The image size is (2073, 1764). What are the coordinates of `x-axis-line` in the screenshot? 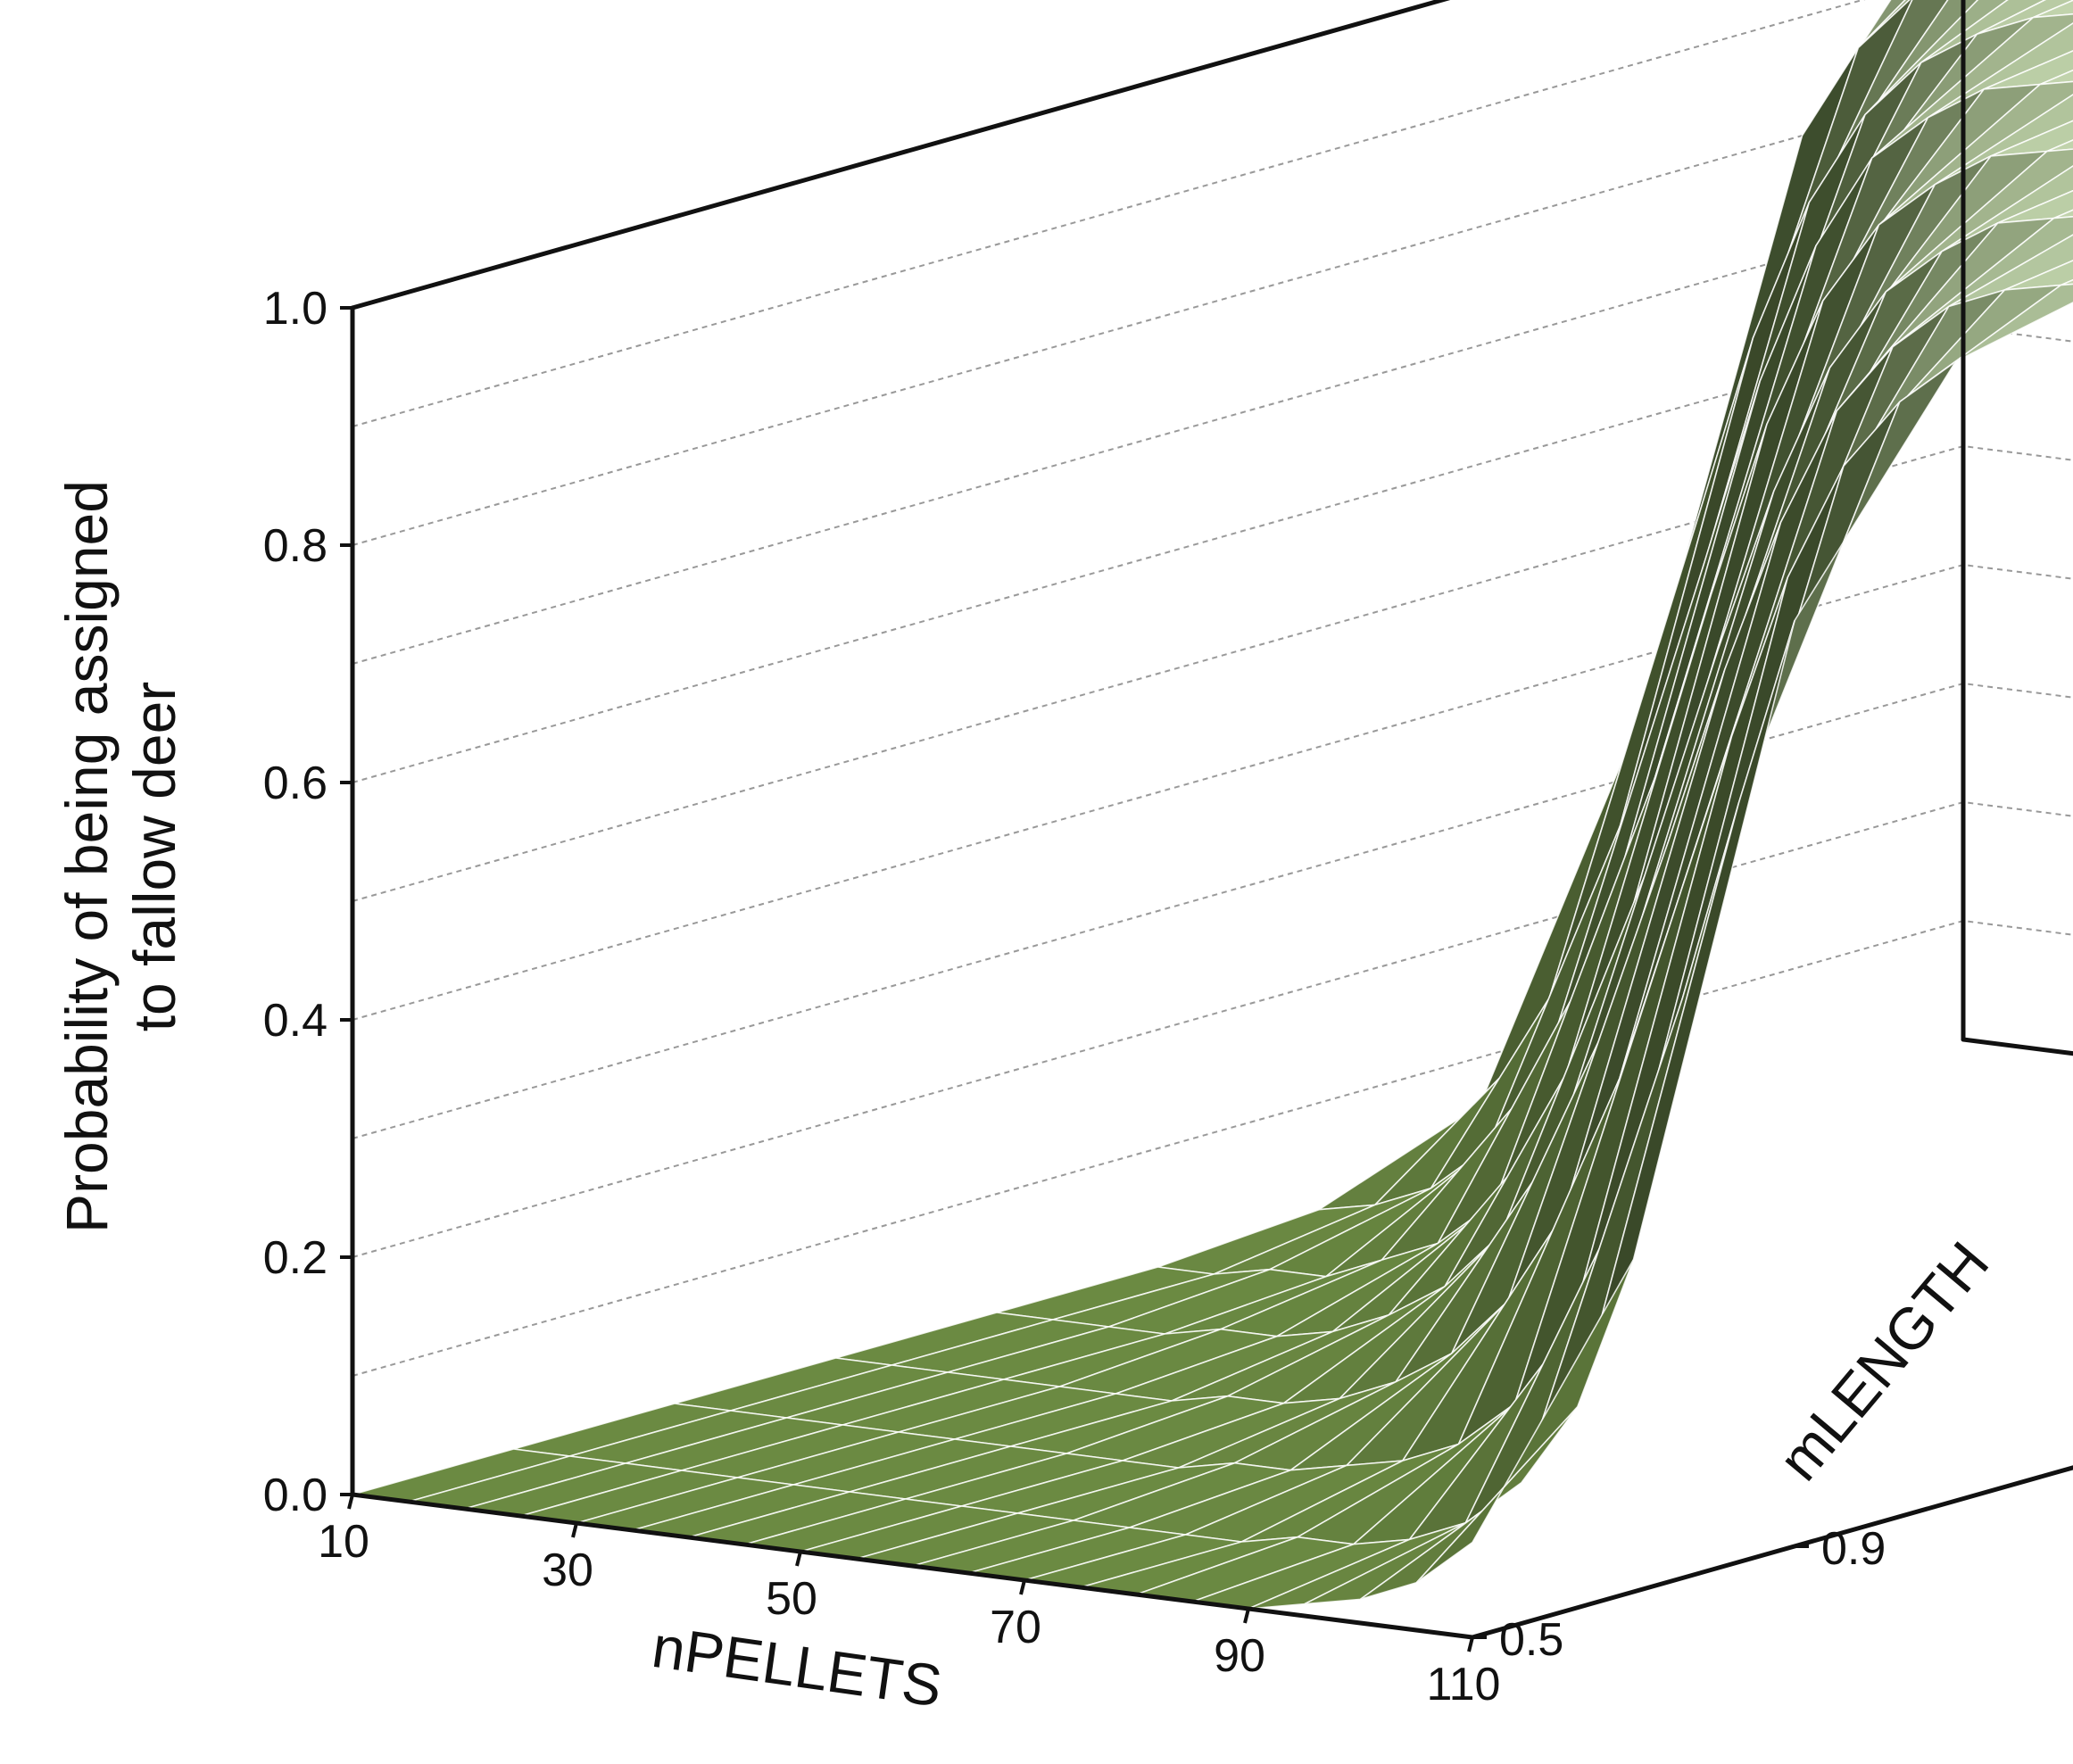 It's located at (913, 1566).